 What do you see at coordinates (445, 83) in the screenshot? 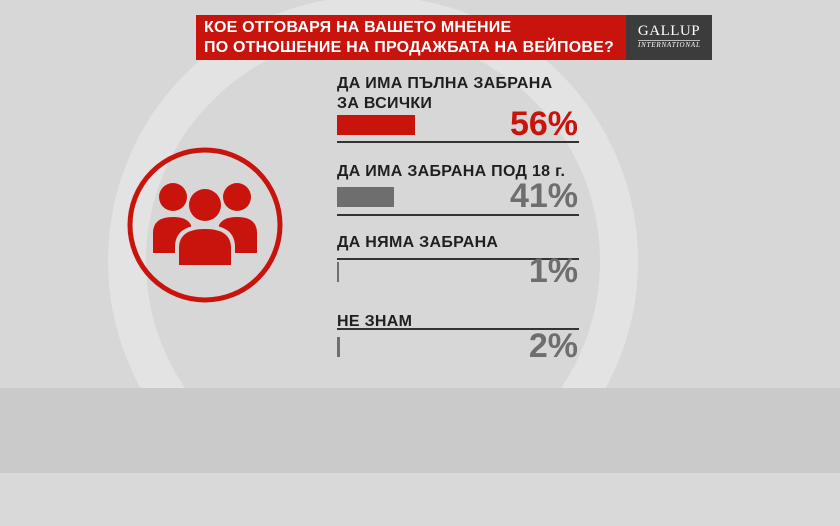
I see `category-label-1-line-1: ДА ИМА ПЪЛНА ЗАБРАНА` at bounding box center [445, 83].